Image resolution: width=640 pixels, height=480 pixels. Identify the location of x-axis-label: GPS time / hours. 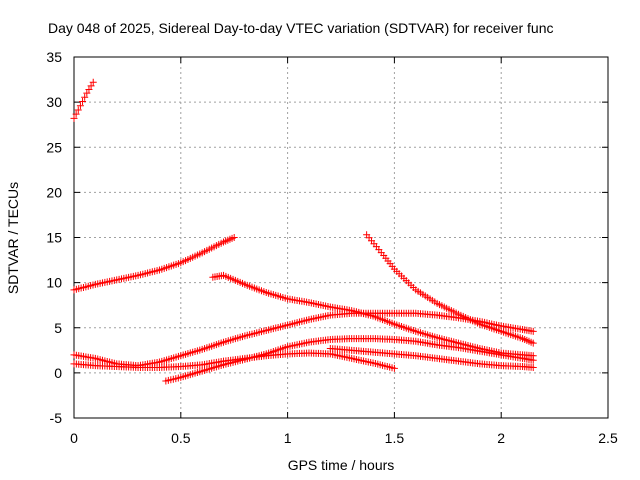
(341, 465).